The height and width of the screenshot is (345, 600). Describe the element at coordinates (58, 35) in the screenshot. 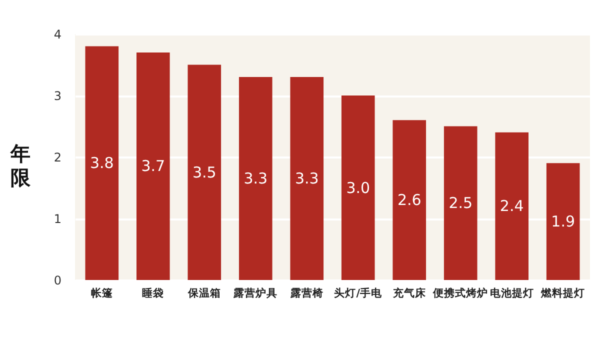

I see `y-tick-label: 4` at that location.